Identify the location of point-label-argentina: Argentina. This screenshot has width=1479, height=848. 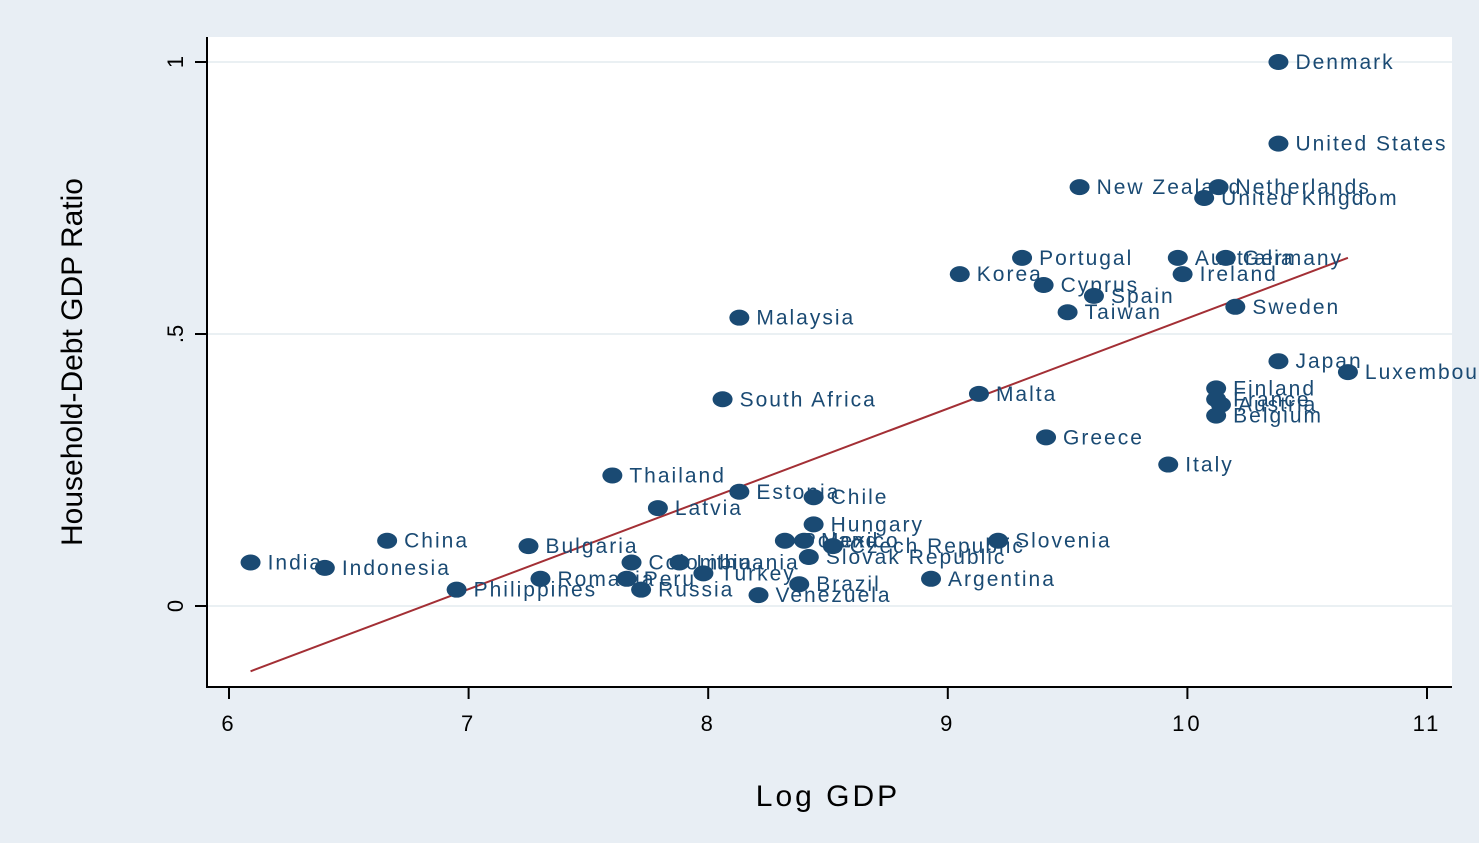
(1002, 579).